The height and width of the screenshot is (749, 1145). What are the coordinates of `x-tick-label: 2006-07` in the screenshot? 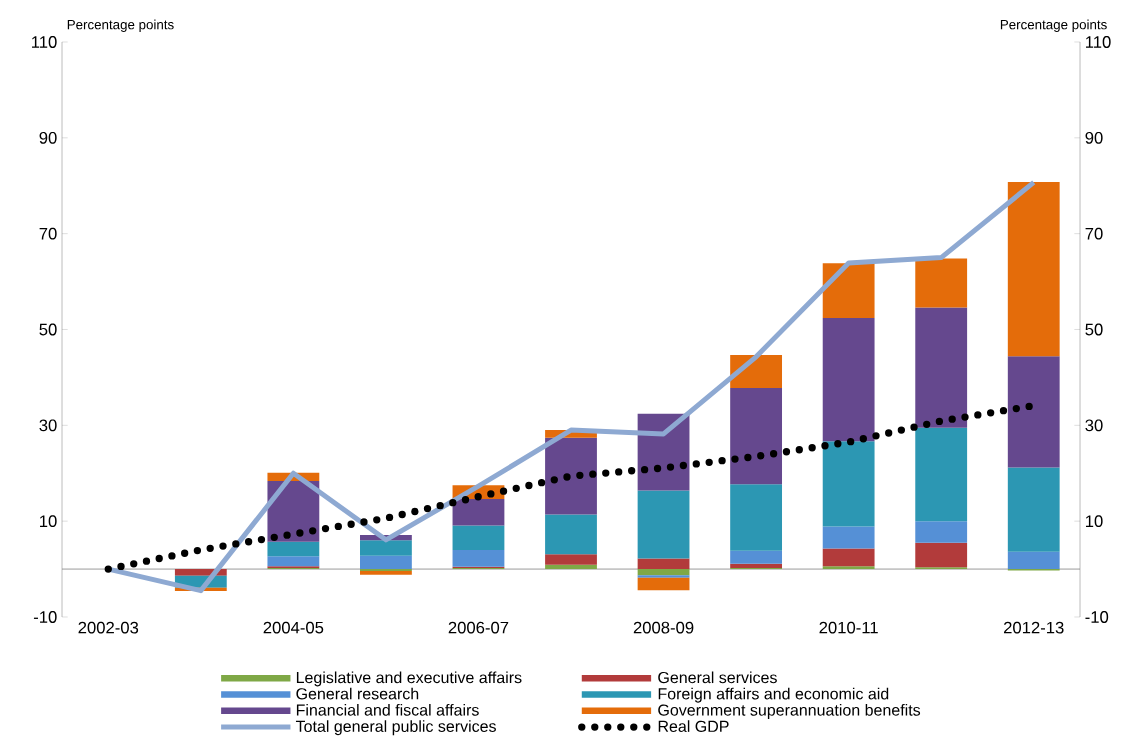 It's located at (478, 627).